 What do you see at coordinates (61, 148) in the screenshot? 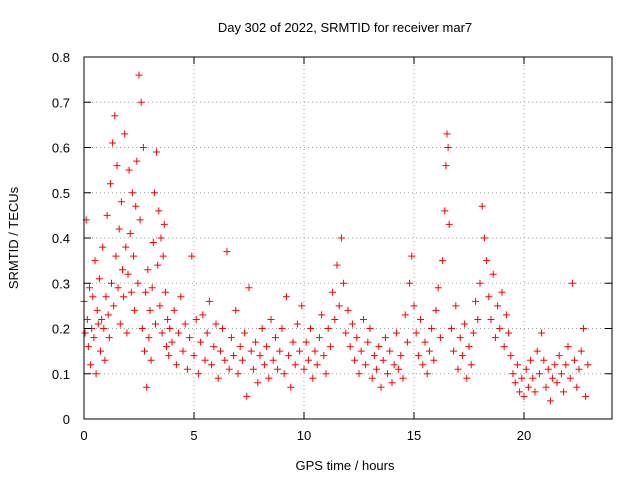
I see `y-tick-label: 0.6` at bounding box center [61, 148].